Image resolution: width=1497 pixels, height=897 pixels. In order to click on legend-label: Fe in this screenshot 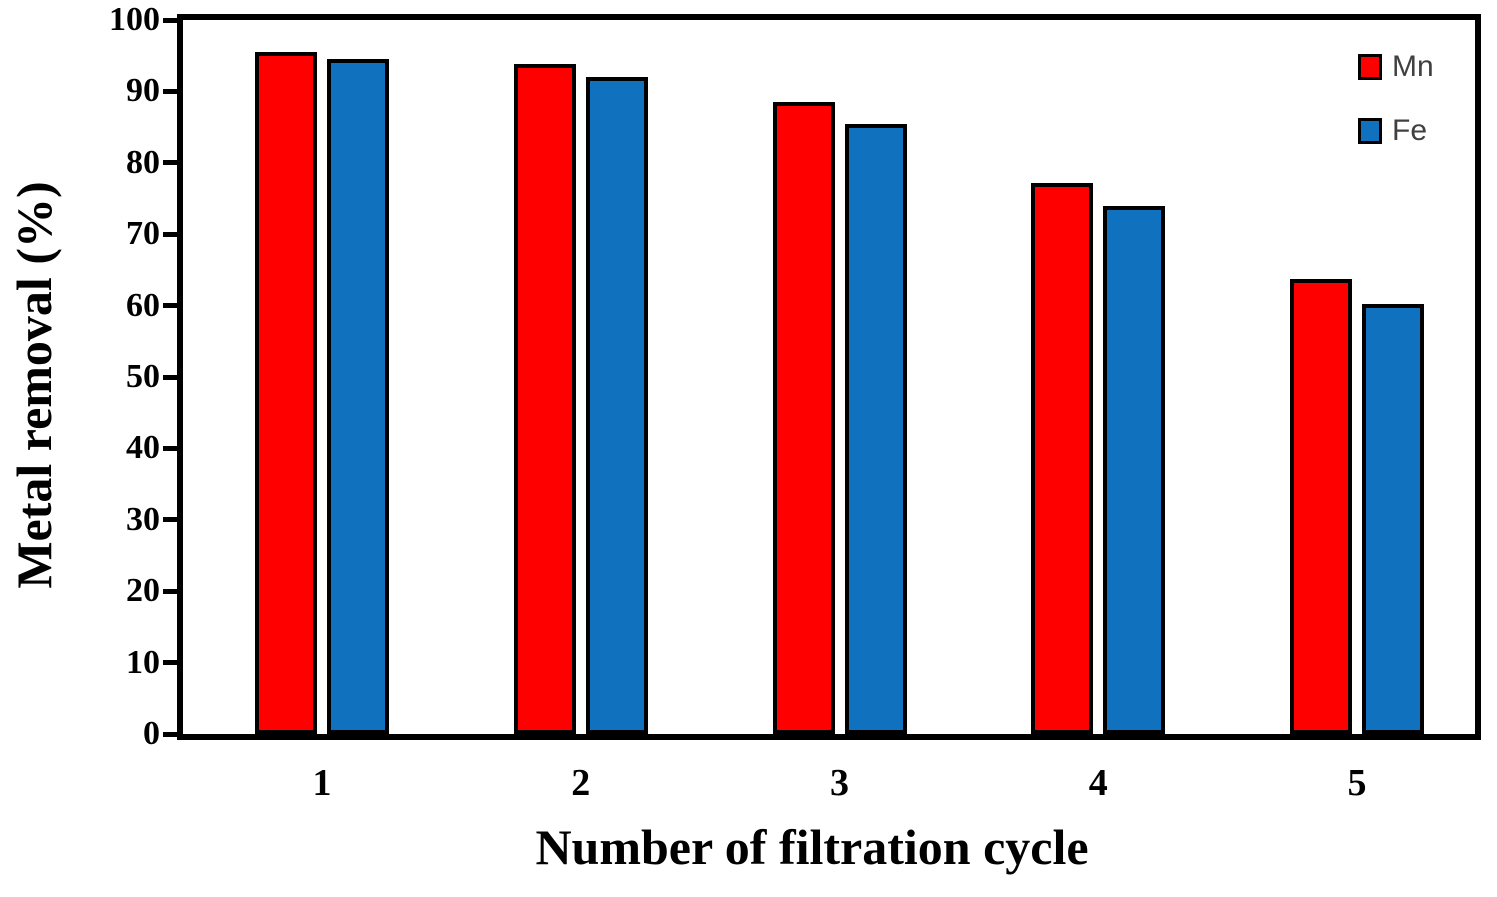, I will do `click(1410, 130)`.